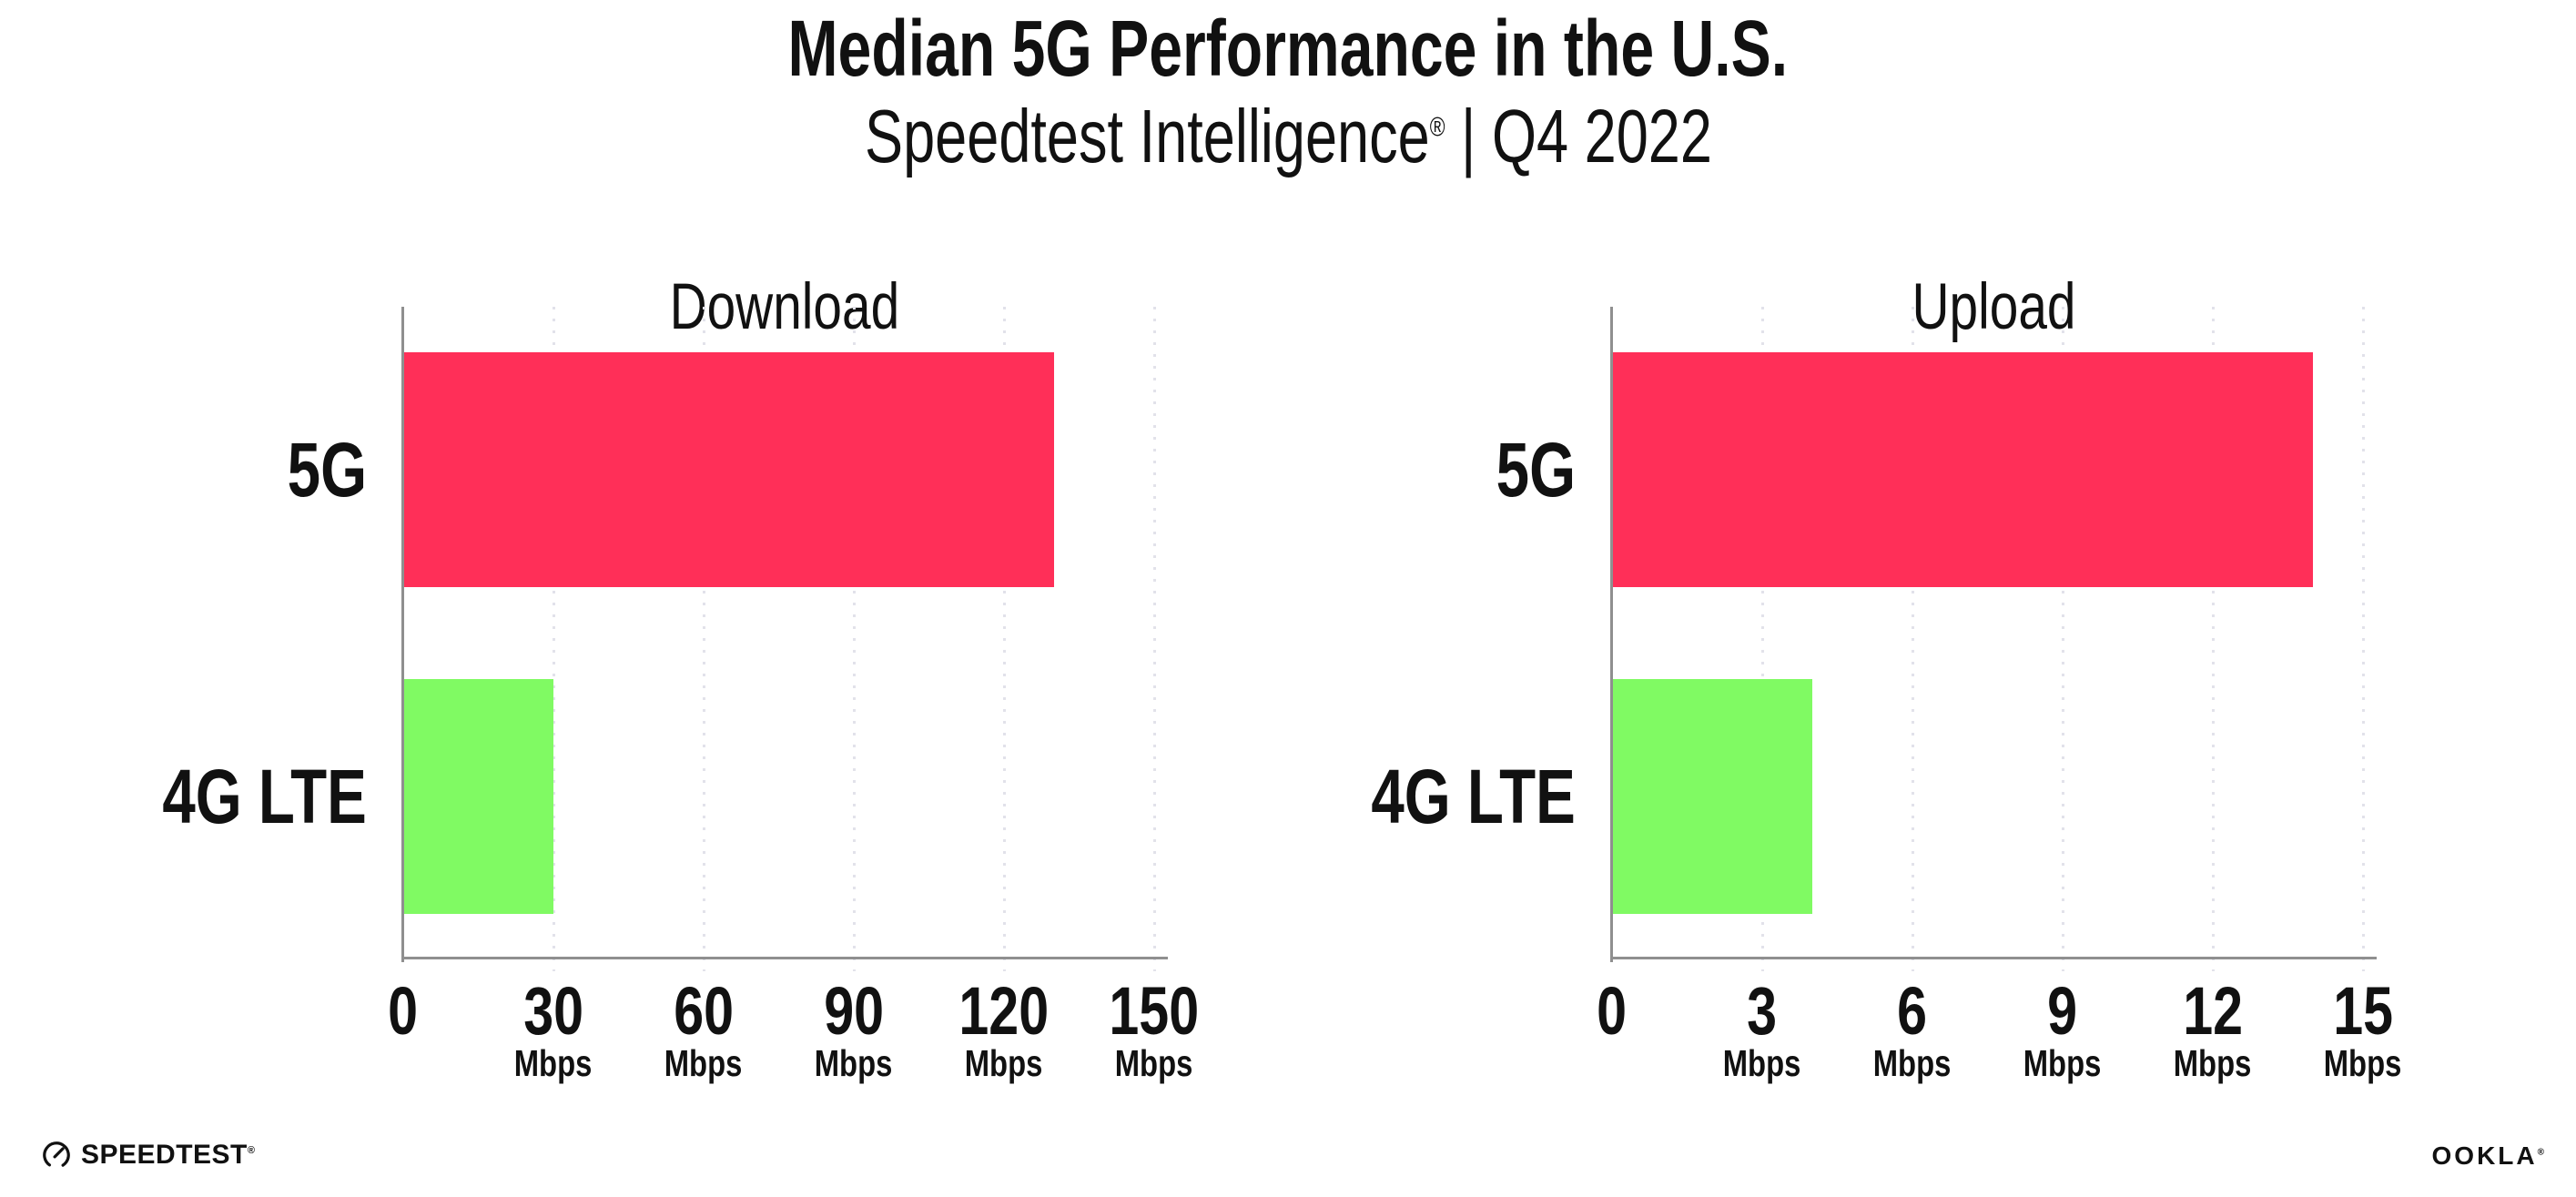 The height and width of the screenshot is (1197, 2576). Describe the element at coordinates (402, 635) in the screenshot. I see `download-y-axis-line` at that location.